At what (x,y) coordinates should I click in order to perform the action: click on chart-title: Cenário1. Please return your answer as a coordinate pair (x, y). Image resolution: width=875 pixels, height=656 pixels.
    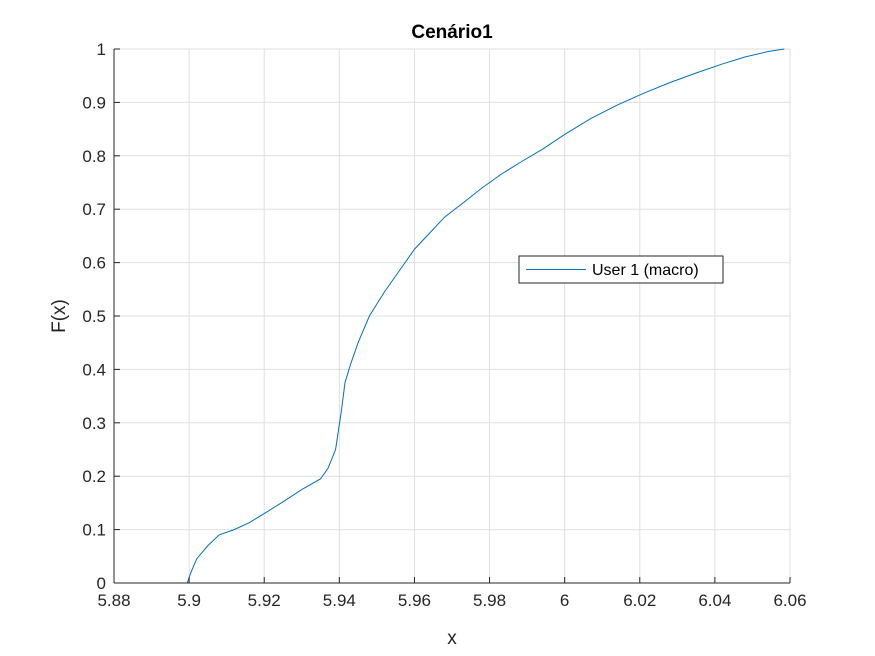
    Looking at the image, I should click on (452, 32).